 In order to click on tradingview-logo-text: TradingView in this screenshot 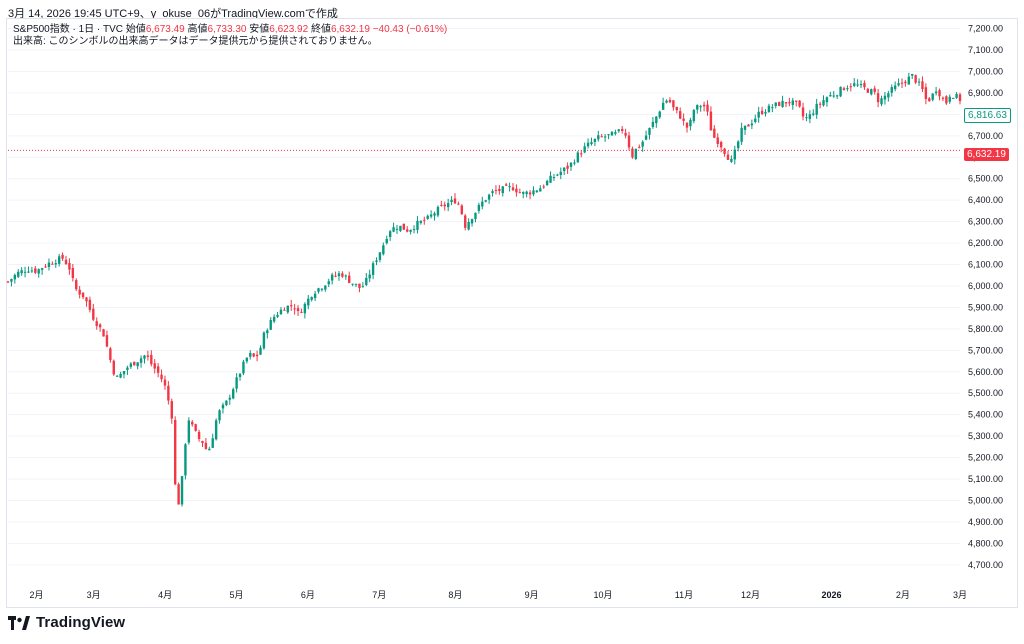, I will do `click(81, 622)`.